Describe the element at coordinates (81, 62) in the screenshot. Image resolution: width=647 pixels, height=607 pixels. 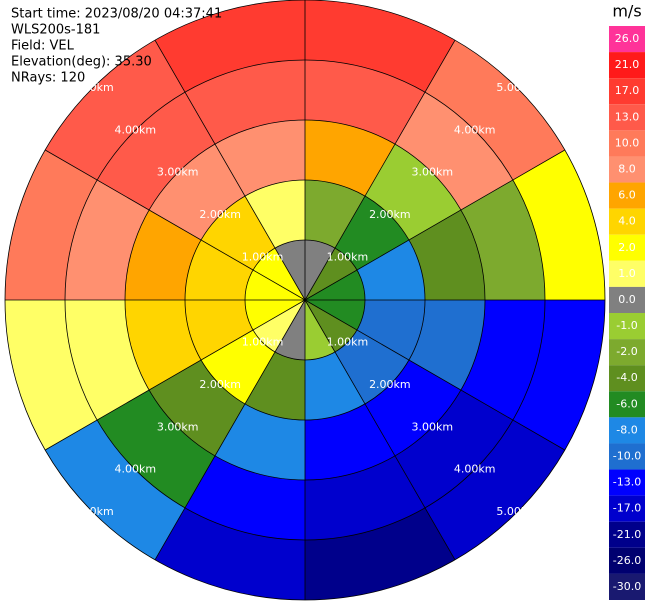
I see `header-line: Elevation(deg): 35.30` at that location.